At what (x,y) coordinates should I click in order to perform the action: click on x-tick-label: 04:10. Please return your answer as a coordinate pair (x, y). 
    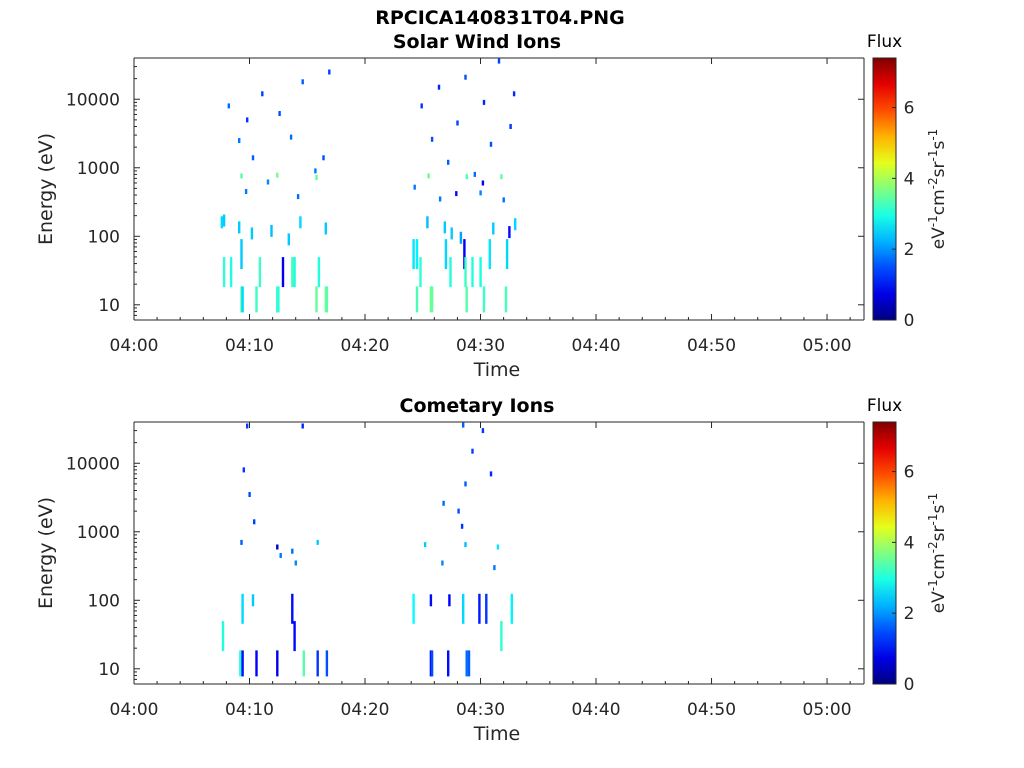
    Looking at the image, I should click on (249, 346).